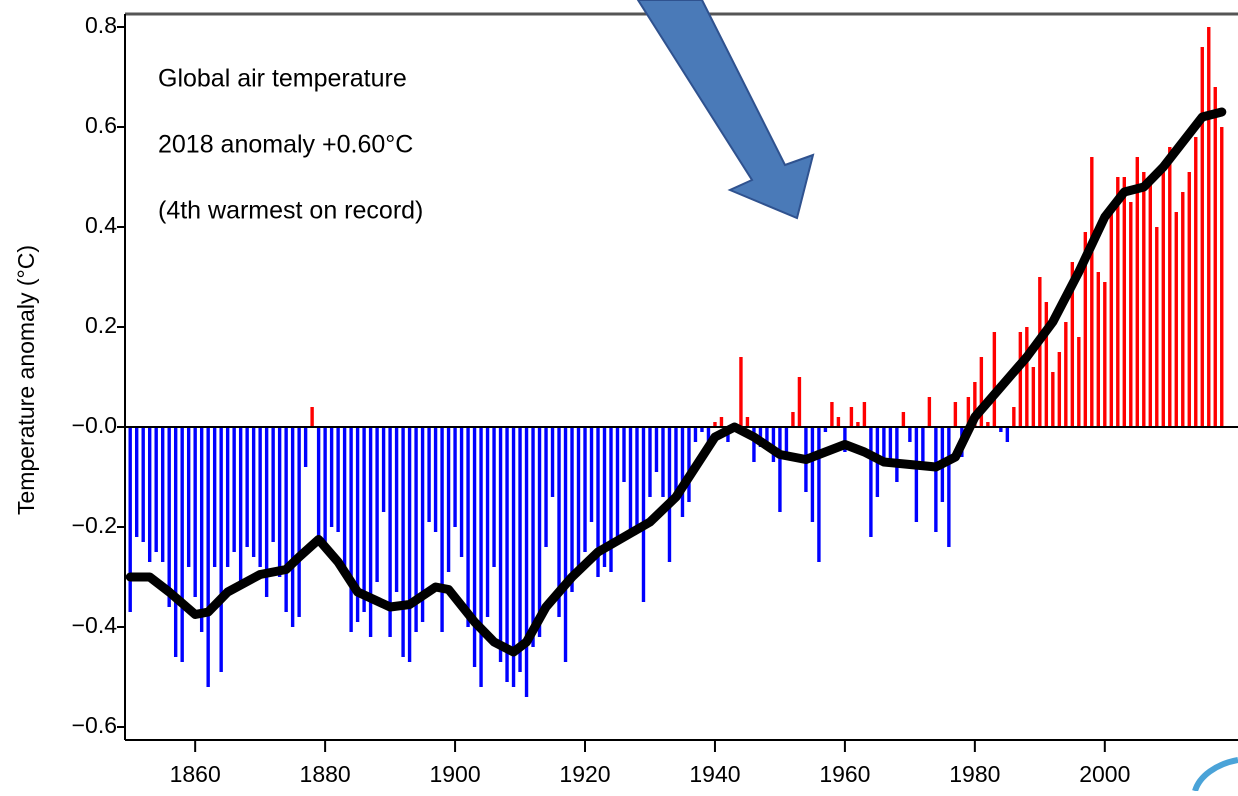 The width and height of the screenshot is (1238, 796). Describe the element at coordinates (101, 325) in the screenshot. I see `y-tick-label: 0.2` at that location.